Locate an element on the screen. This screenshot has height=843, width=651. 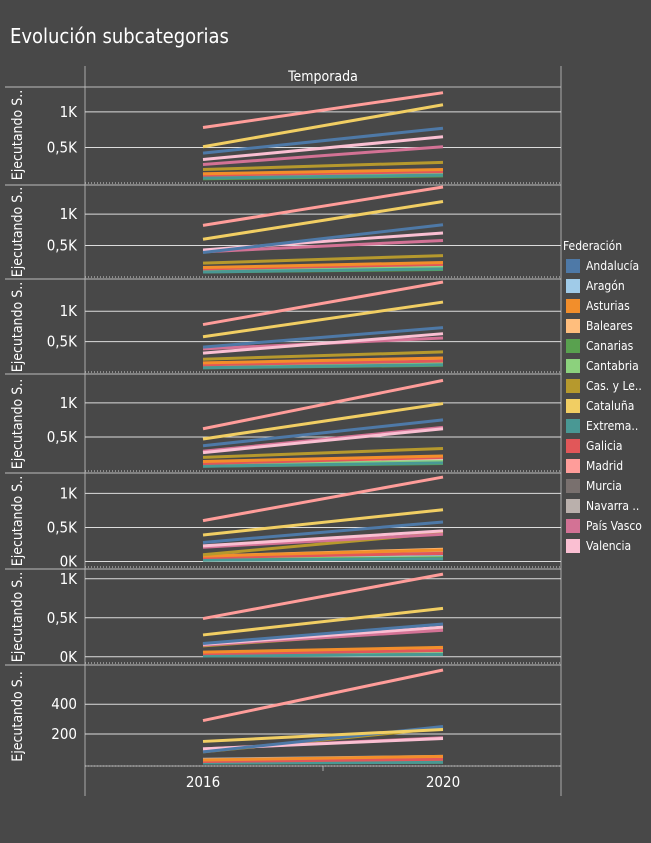
legend-item: Asturias is located at coordinates (607, 306).